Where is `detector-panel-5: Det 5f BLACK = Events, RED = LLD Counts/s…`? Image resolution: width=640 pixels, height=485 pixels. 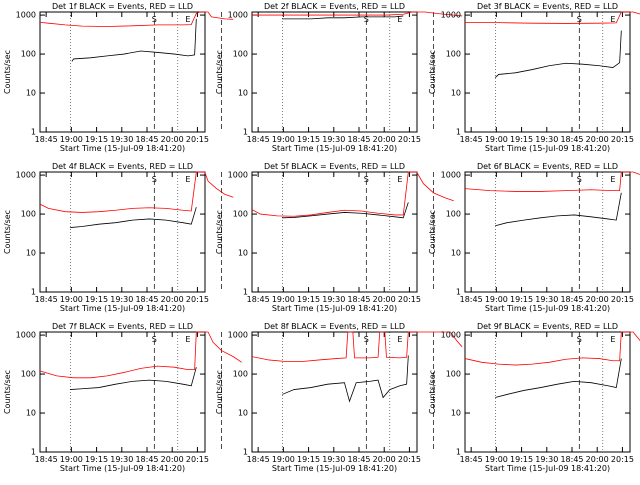
detector-panel-5: Det 5f BLACK = Events, RED = LLD Counts/s… is located at coordinates (334, 237).